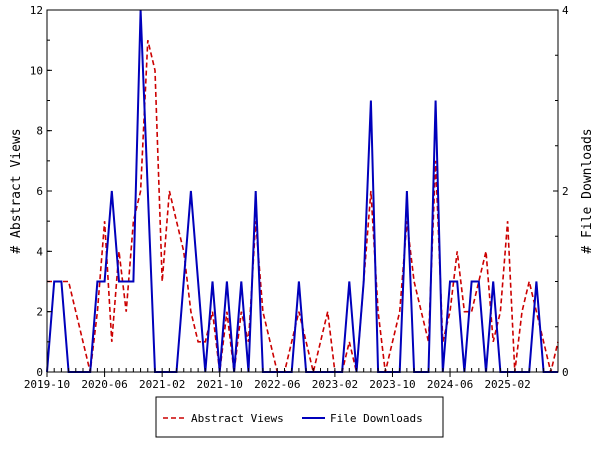  I want to click on x-tick-label: 2024-06, so click(450, 384).